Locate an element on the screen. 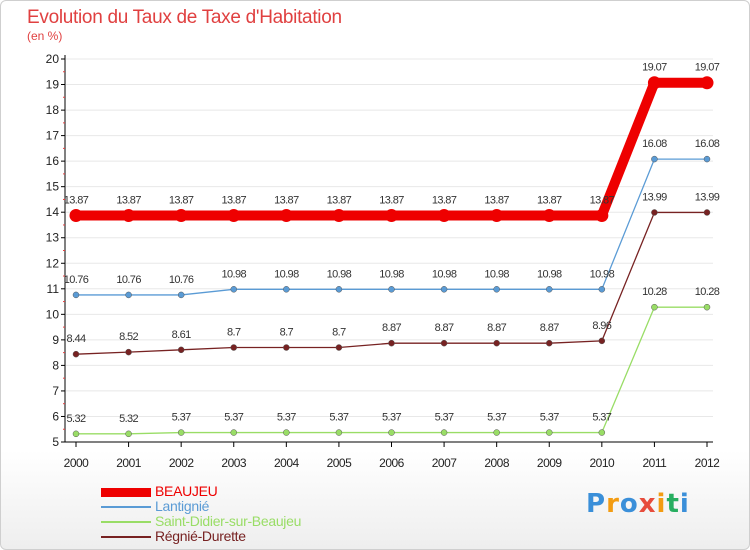  y-tick-label: 8 is located at coordinates (55, 365).